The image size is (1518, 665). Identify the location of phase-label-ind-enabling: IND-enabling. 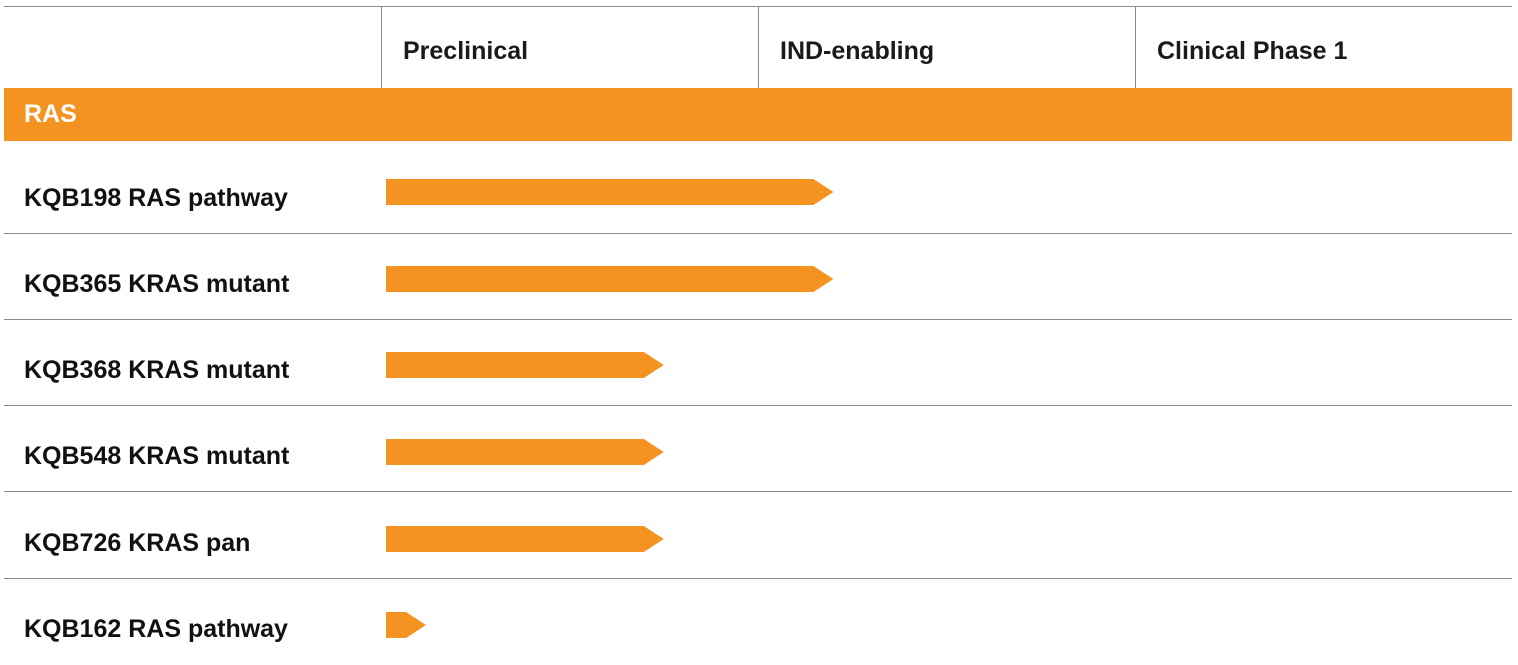
(857, 51).